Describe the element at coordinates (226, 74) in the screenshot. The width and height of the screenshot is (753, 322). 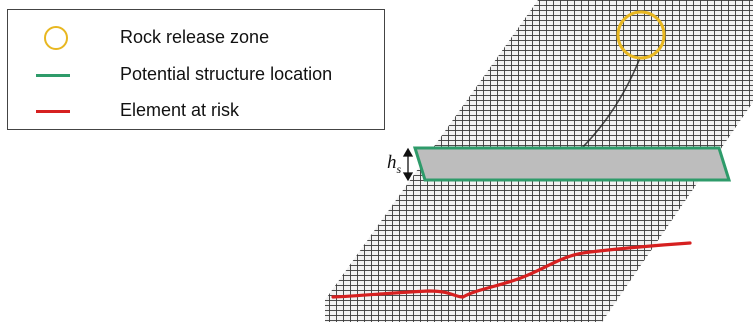
I see `legend-label: Potential structure location` at that location.